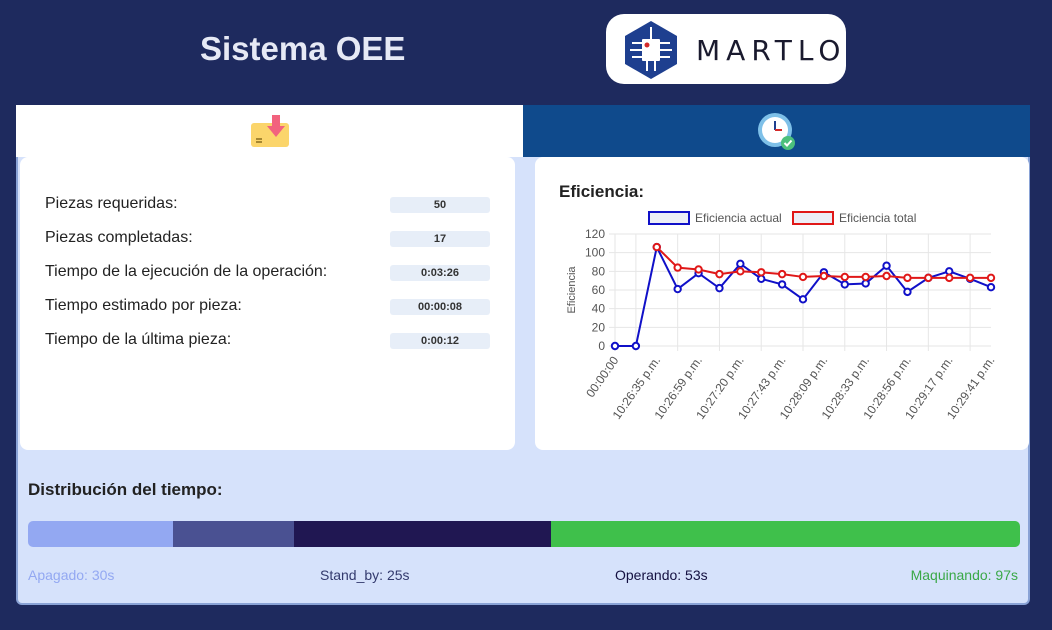  Describe the element at coordinates (365, 575) in the screenshot. I see `distribution-label: Stand_by: 25s` at that location.